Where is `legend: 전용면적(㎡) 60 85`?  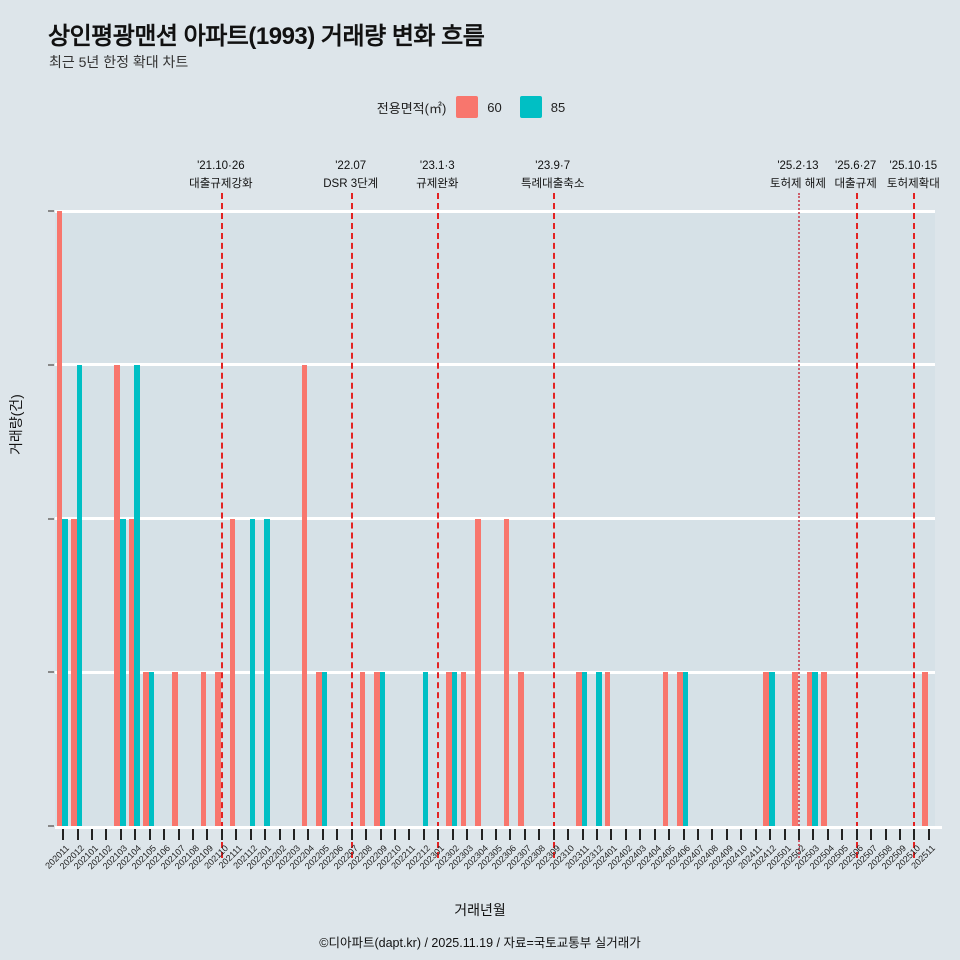 legend: 전용면적(㎡) 60 85 is located at coordinates (480, 107).